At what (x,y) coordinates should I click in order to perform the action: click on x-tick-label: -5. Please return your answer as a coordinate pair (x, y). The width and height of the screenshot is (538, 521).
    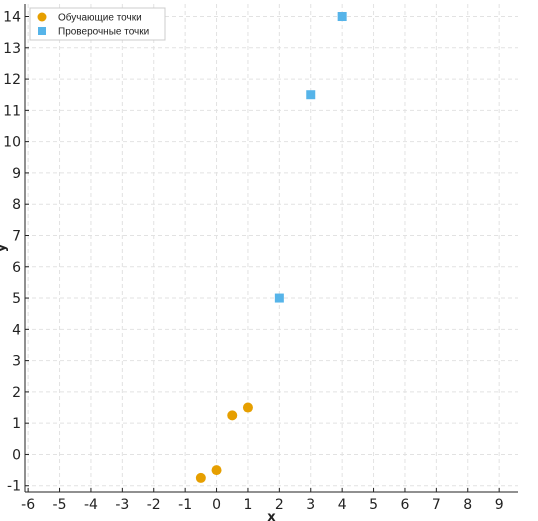
    Looking at the image, I should click on (60, 505).